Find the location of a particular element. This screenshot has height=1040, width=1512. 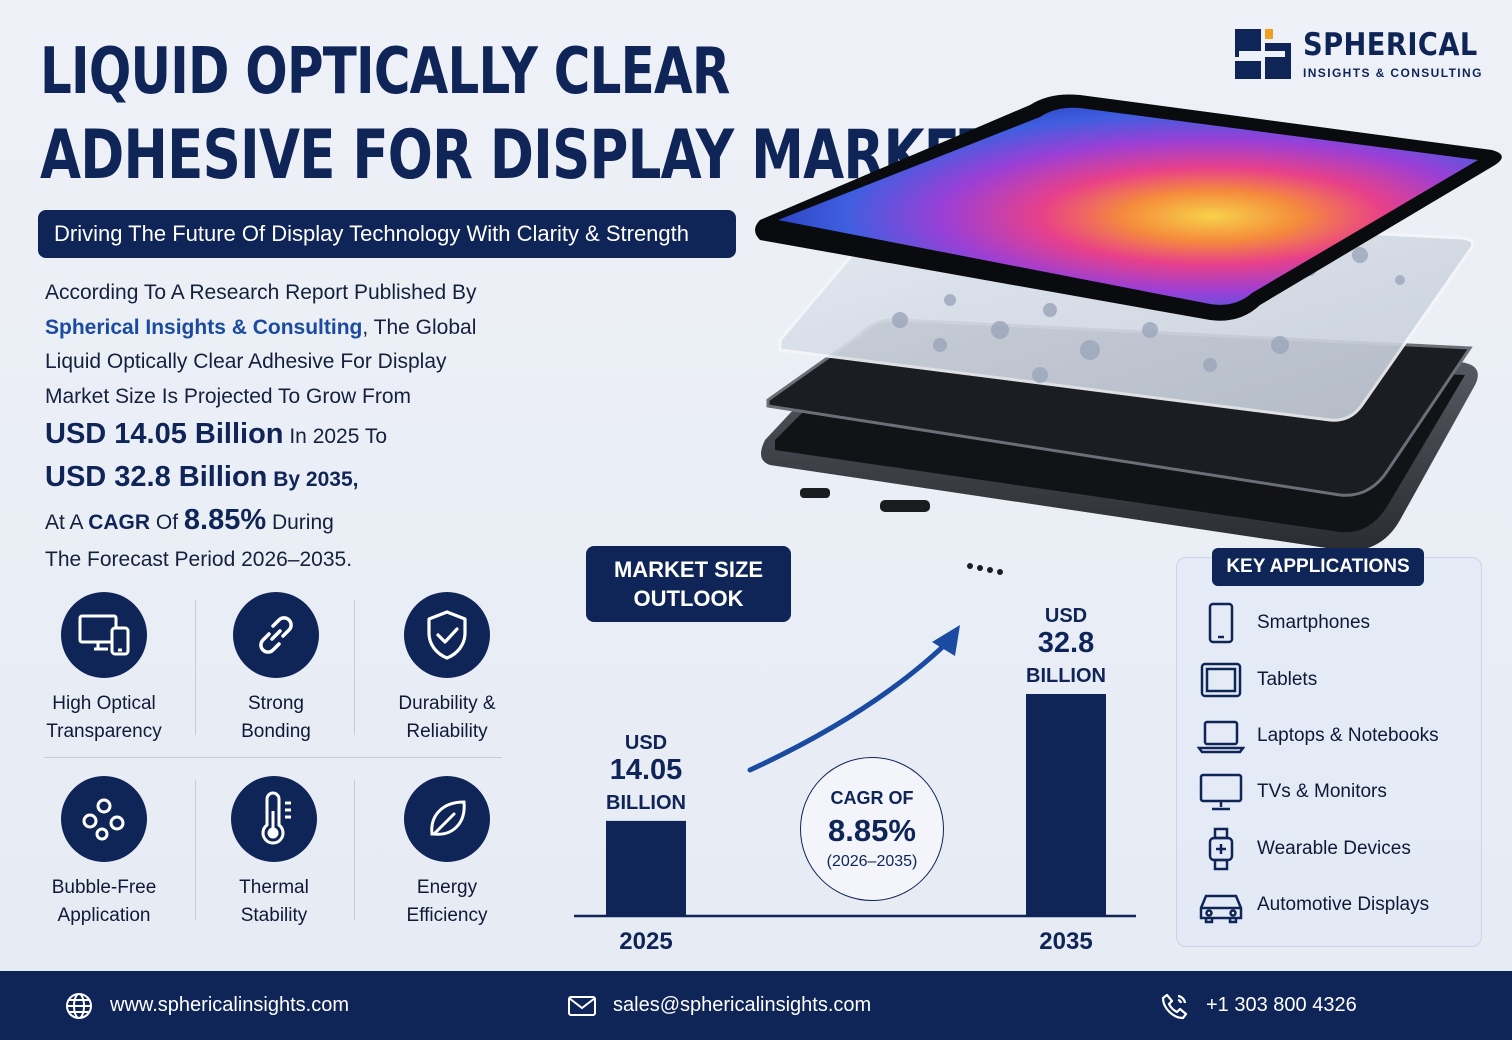

bar-2025 is located at coordinates (646, 868).